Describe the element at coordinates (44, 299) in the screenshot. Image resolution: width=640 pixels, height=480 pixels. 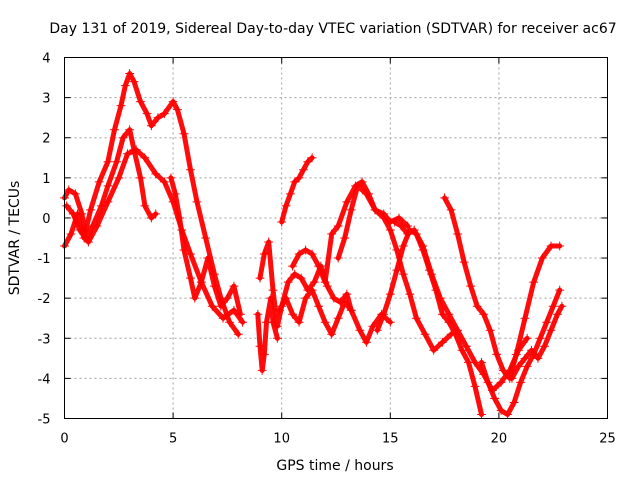
I see `y-tick-label: -2` at that location.